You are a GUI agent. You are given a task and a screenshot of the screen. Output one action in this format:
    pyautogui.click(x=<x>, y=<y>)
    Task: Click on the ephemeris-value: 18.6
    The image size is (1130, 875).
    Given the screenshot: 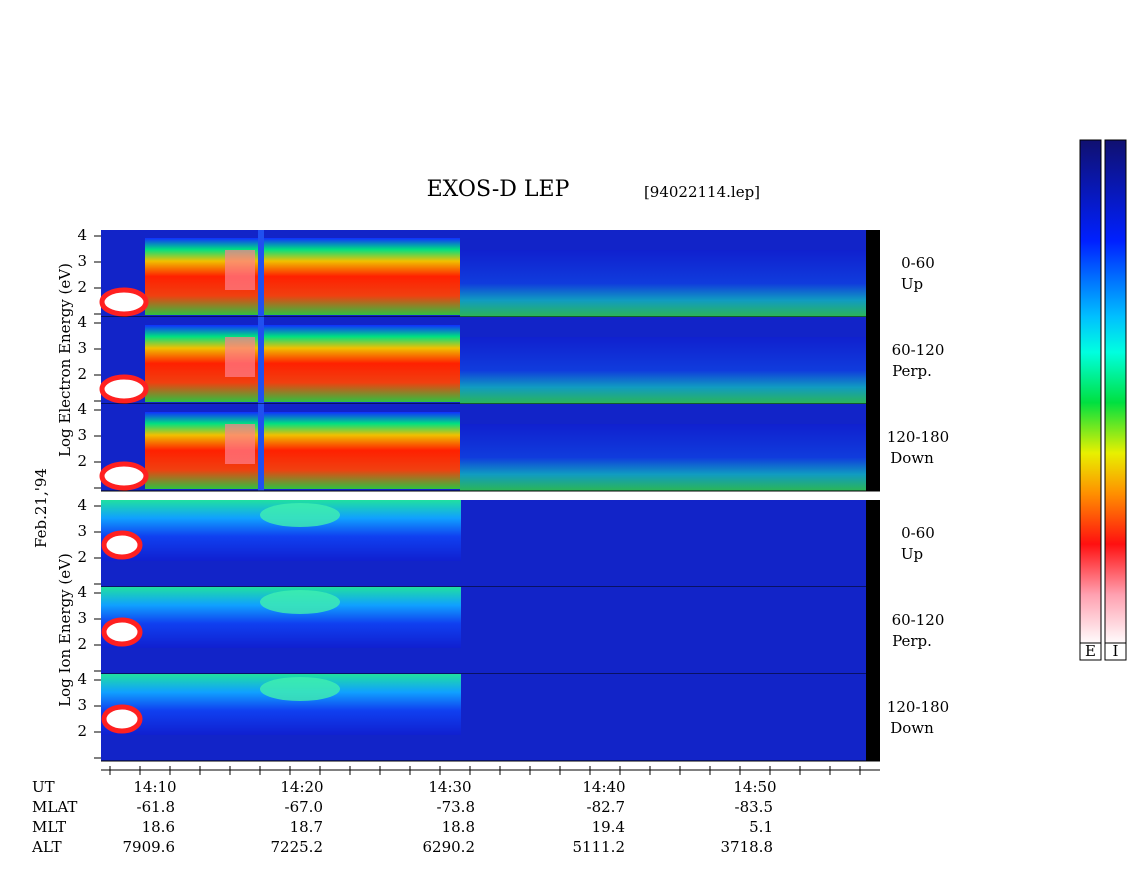 What is the action you would take?
    pyautogui.click(x=158, y=827)
    